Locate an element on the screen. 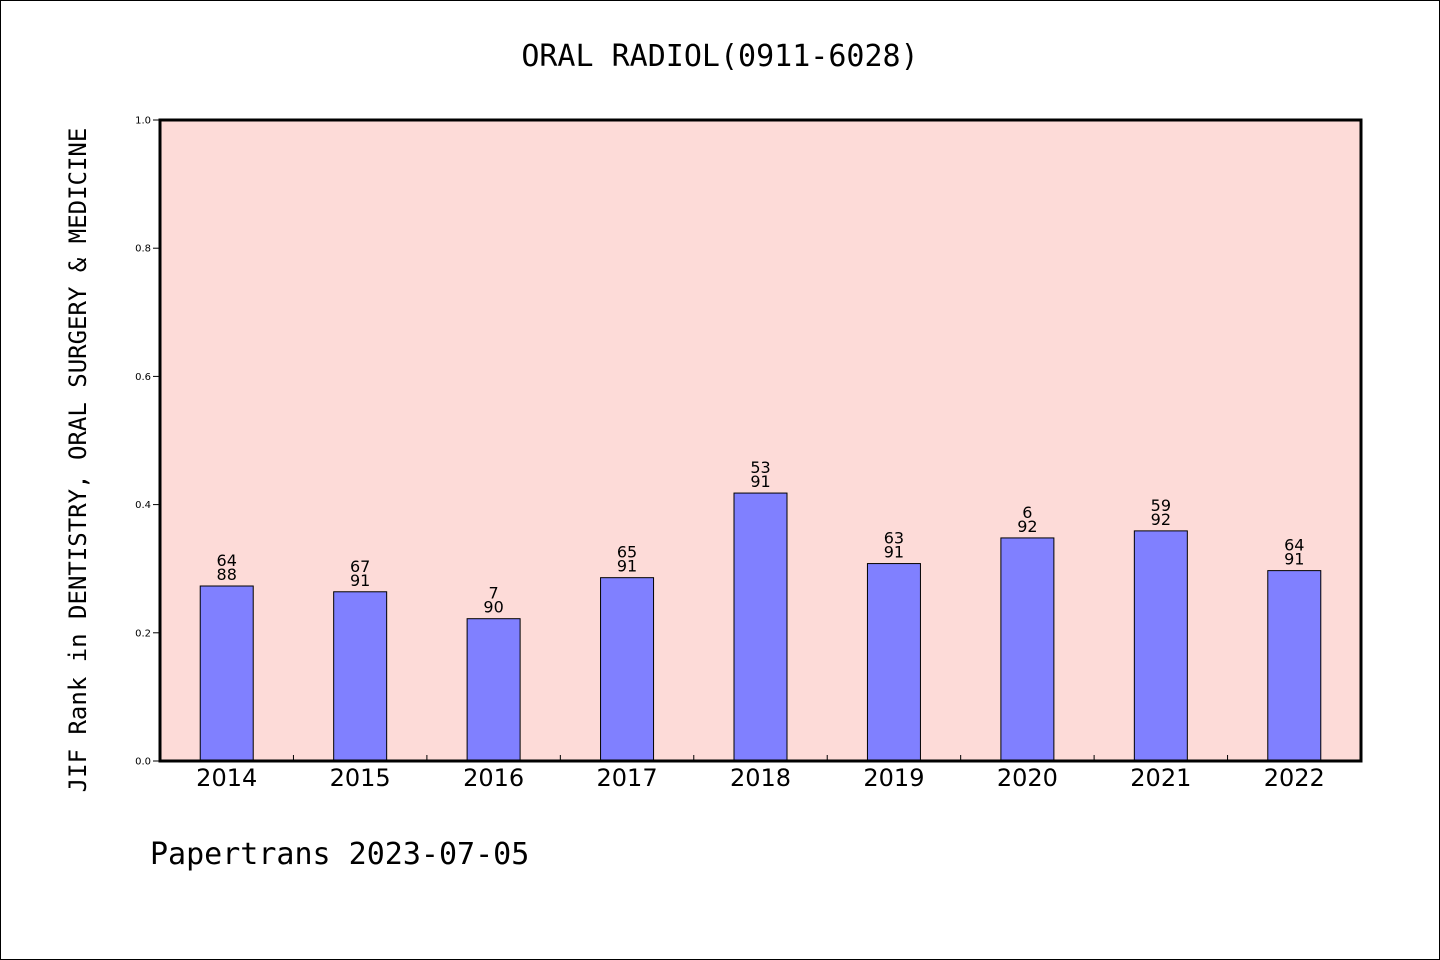 Image resolution: width=1440 pixels, height=960 pixels. bar-2020 is located at coordinates (1027, 649).